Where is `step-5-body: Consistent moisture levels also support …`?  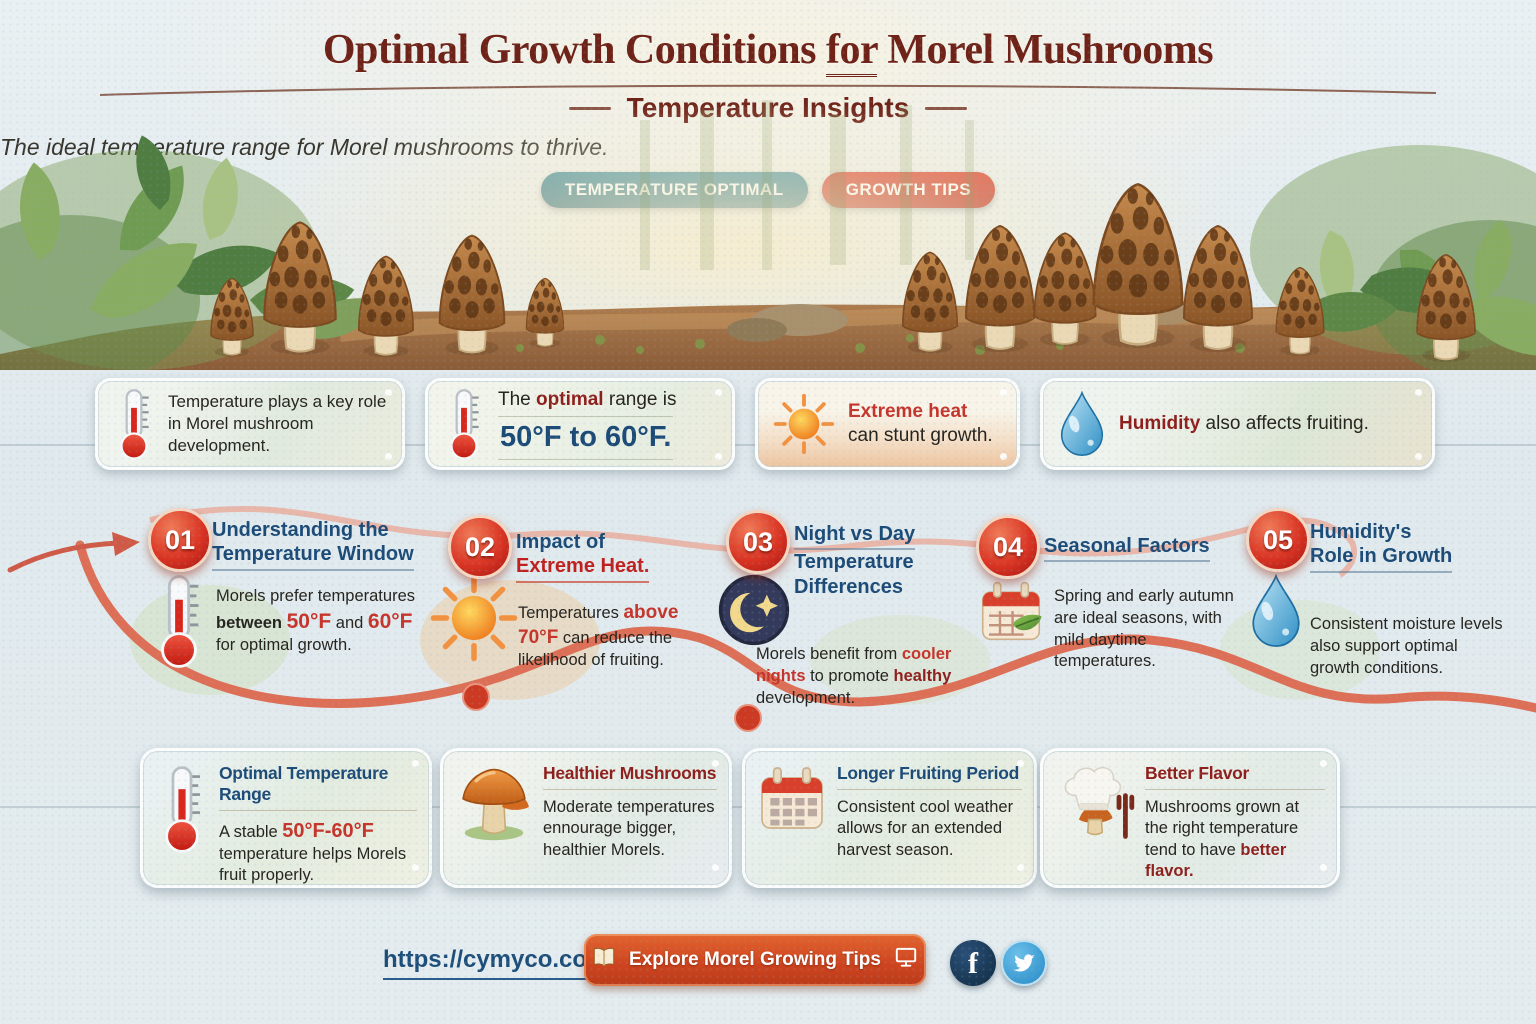 step-5-body: Consistent moisture levels also support … is located at coordinates (1406, 646).